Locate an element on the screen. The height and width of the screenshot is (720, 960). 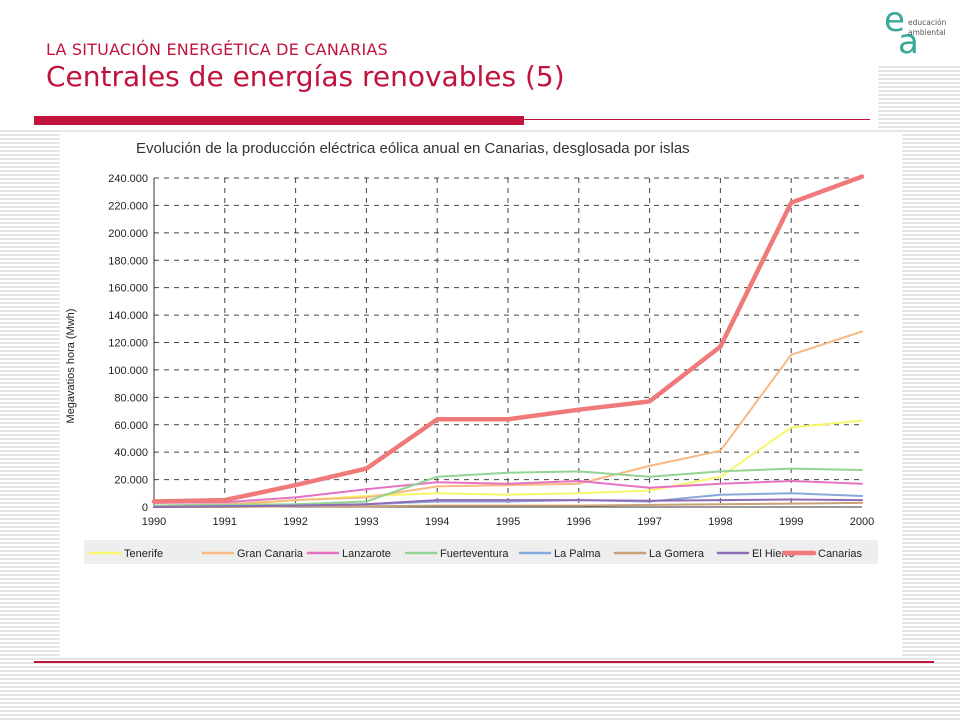
legend-label: Lanzarote is located at coordinates (366, 554).